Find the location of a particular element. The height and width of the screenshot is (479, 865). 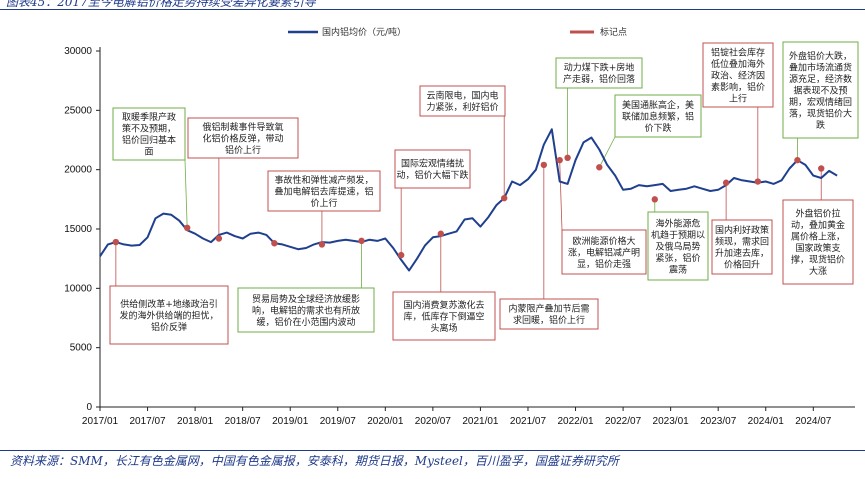

annotation-text: 源充足，经济数 is located at coordinates (820, 79).